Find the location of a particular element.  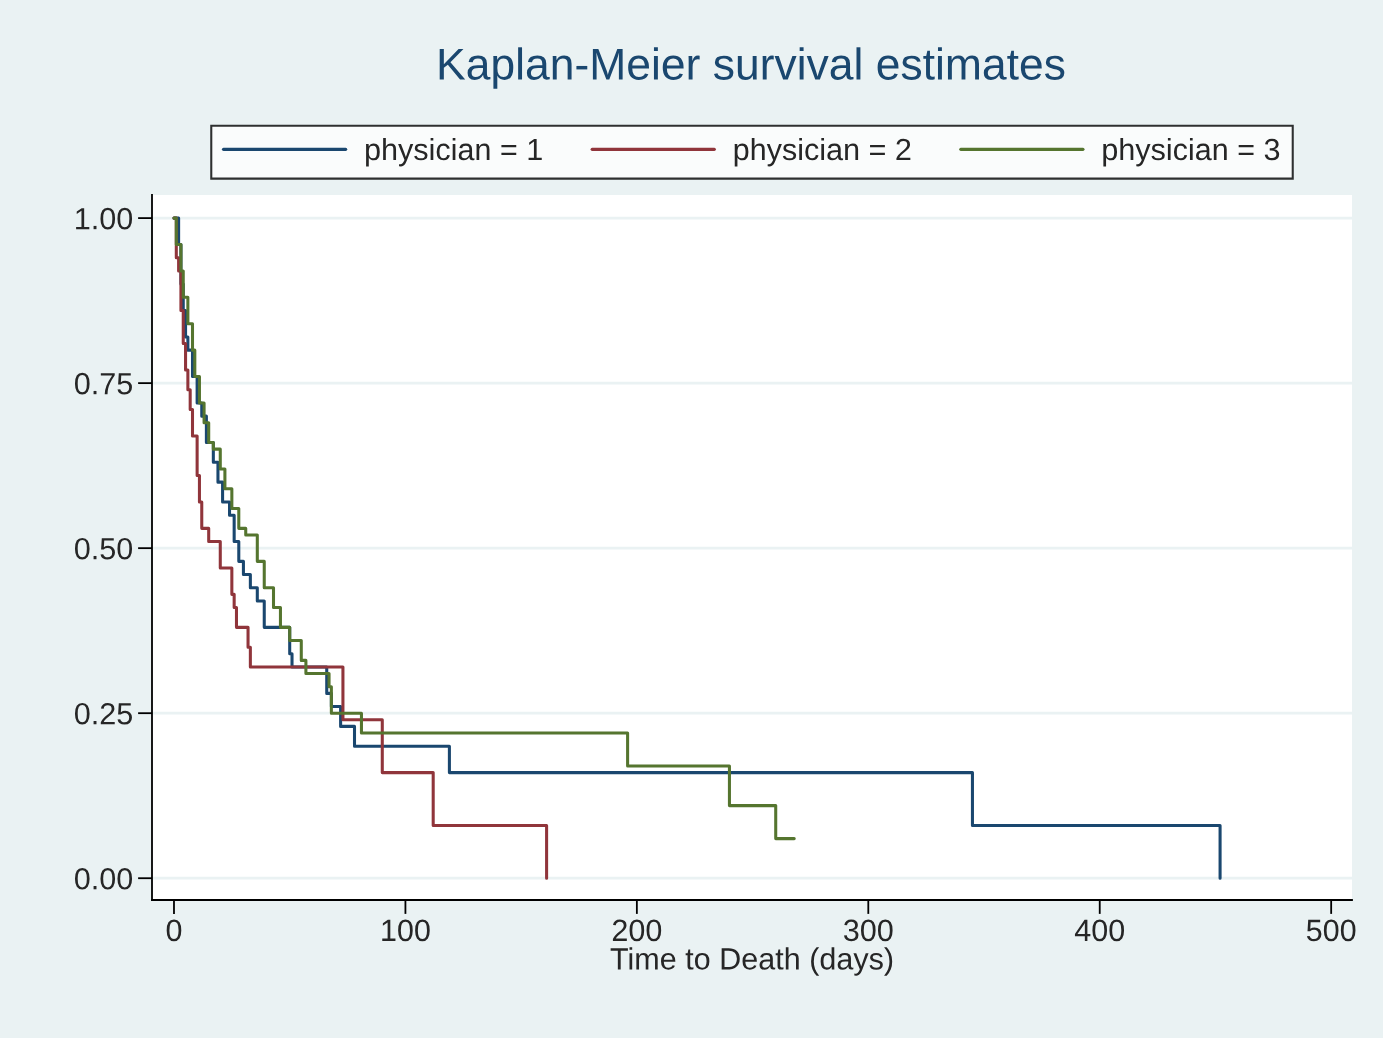

legend-label: physician = 2 is located at coordinates (822, 152).